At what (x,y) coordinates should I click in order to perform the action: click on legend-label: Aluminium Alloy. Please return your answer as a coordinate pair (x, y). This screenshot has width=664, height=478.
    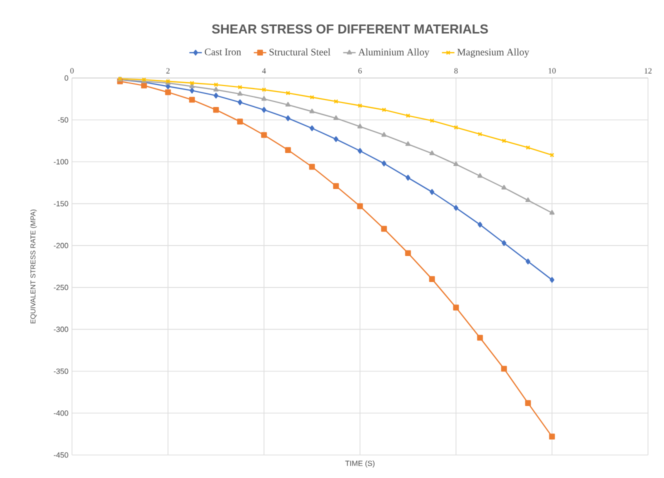
    Looking at the image, I should click on (394, 53).